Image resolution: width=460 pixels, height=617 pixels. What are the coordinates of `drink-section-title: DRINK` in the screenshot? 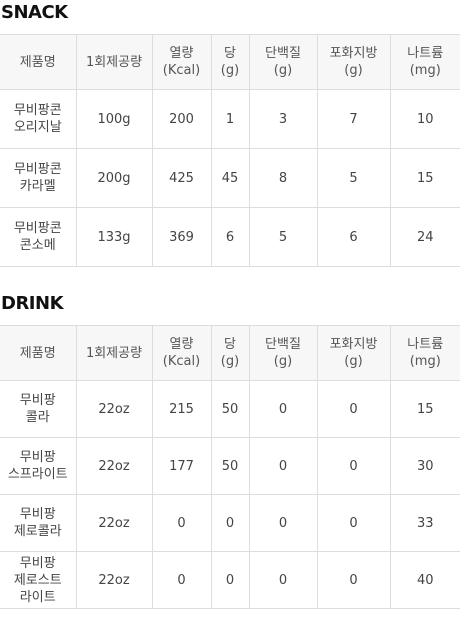 It's located at (230, 304).